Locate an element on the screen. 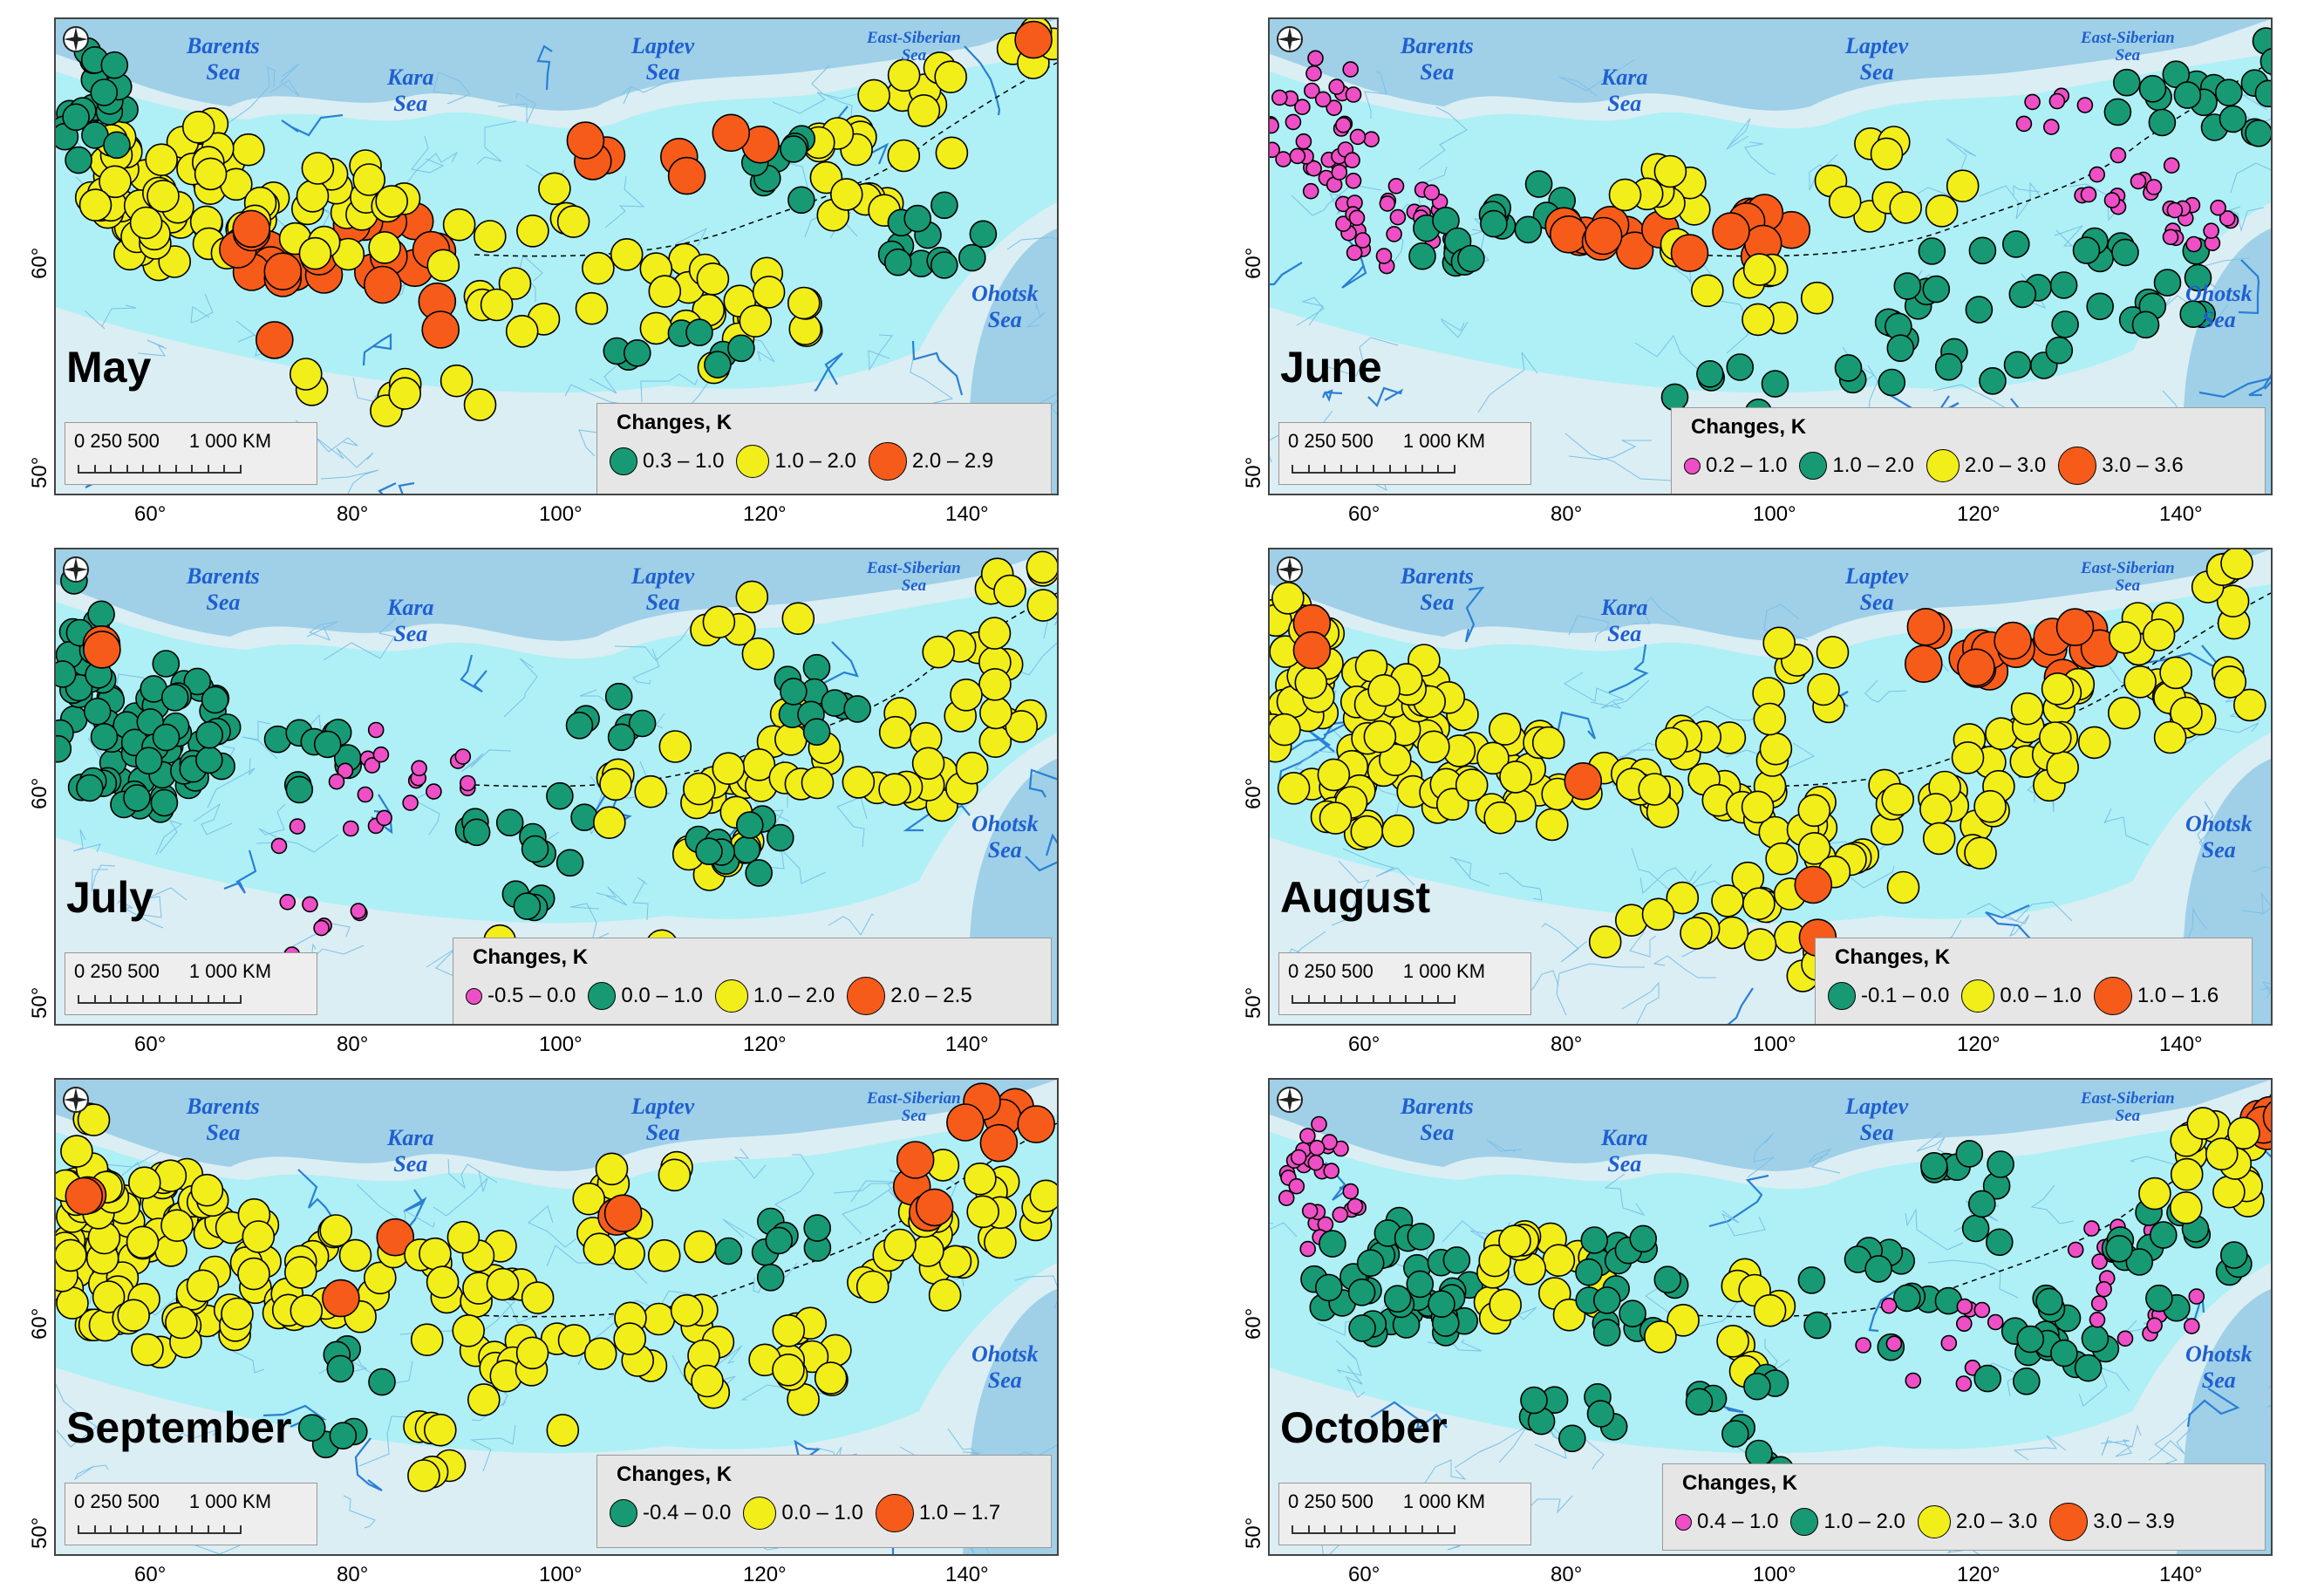 The image size is (2297, 1596). legend-title: Changes, K is located at coordinates (531, 957).